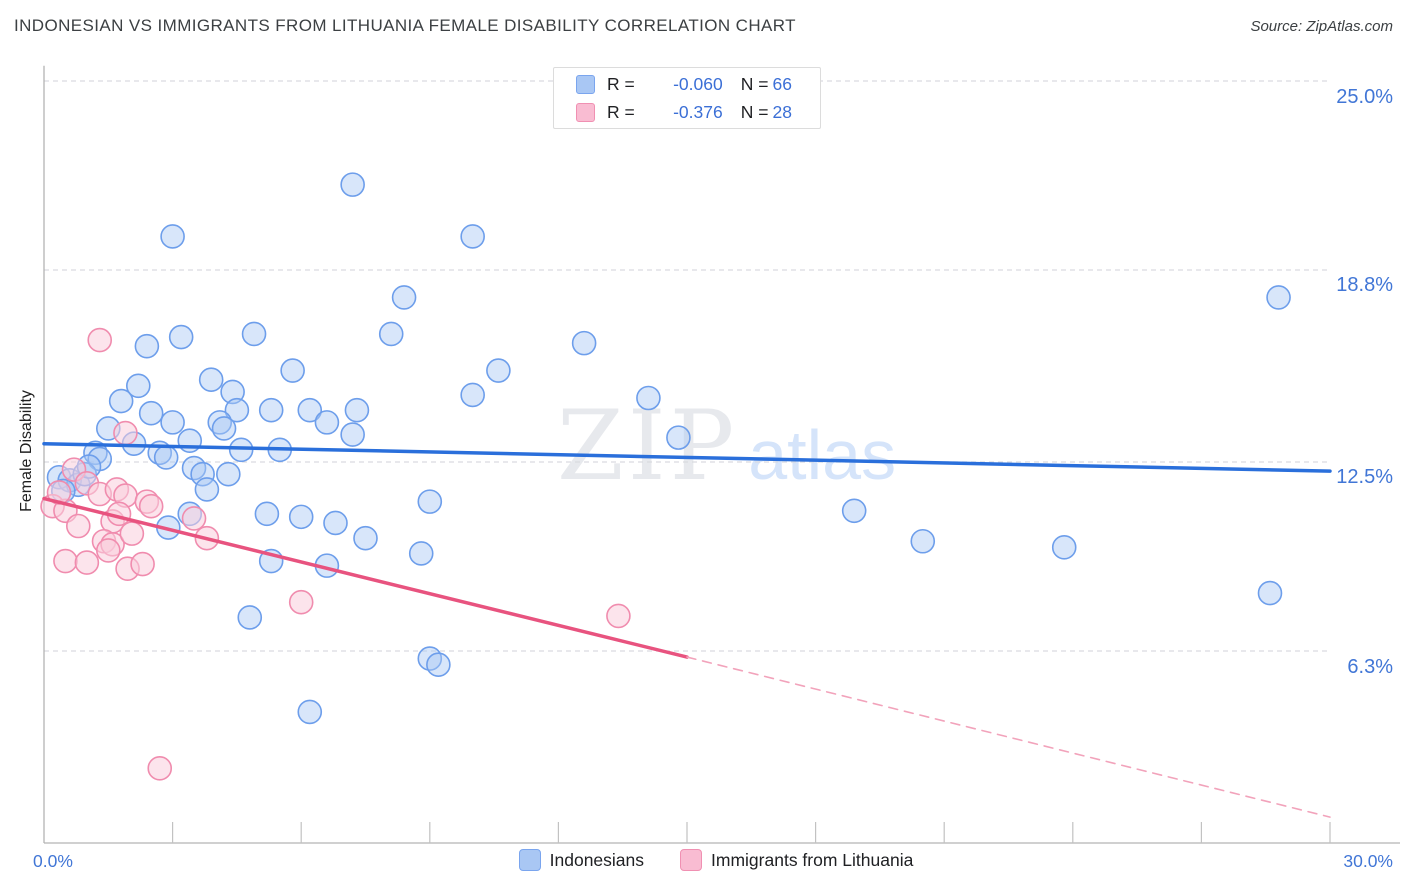 The width and height of the screenshot is (1406, 892). What do you see at coordinates (782, 83) in the screenshot?
I see `n-value-indonesians: 66` at bounding box center [782, 83].